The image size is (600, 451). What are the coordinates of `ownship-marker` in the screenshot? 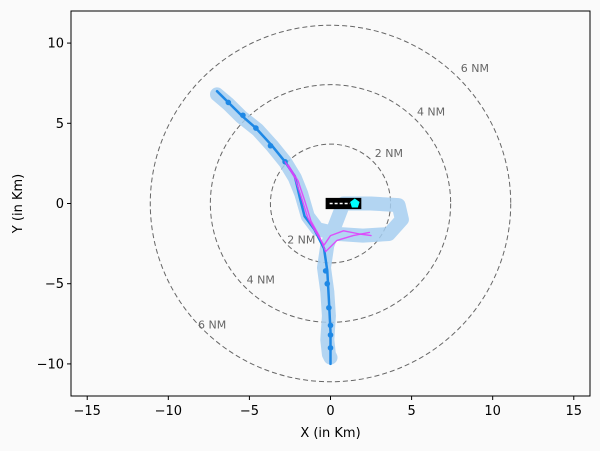 It's located at (355, 203).